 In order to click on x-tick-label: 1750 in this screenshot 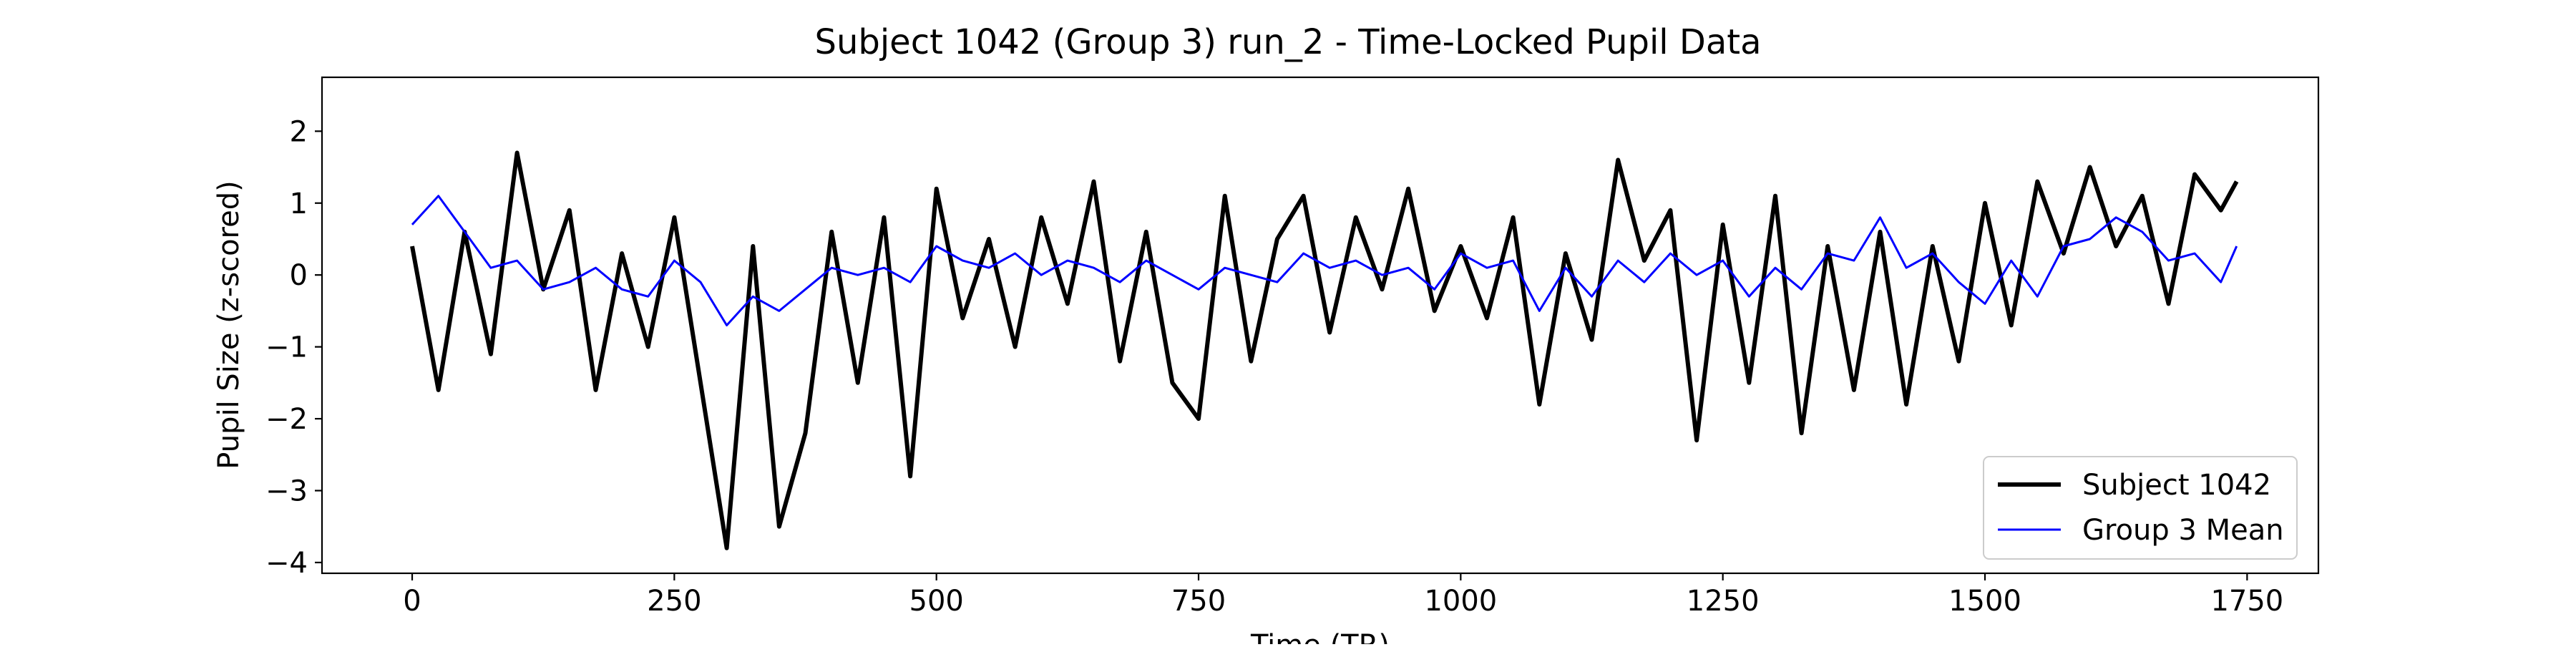, I will do `click(2246, 601)`.